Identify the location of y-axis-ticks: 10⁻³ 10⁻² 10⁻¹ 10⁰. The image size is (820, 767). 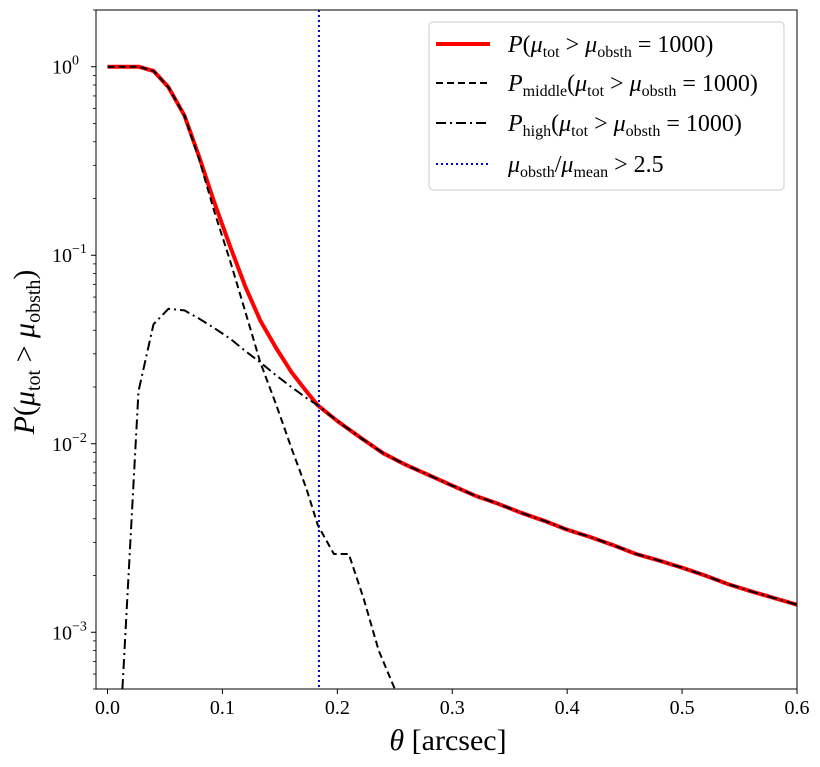
(74, 349).